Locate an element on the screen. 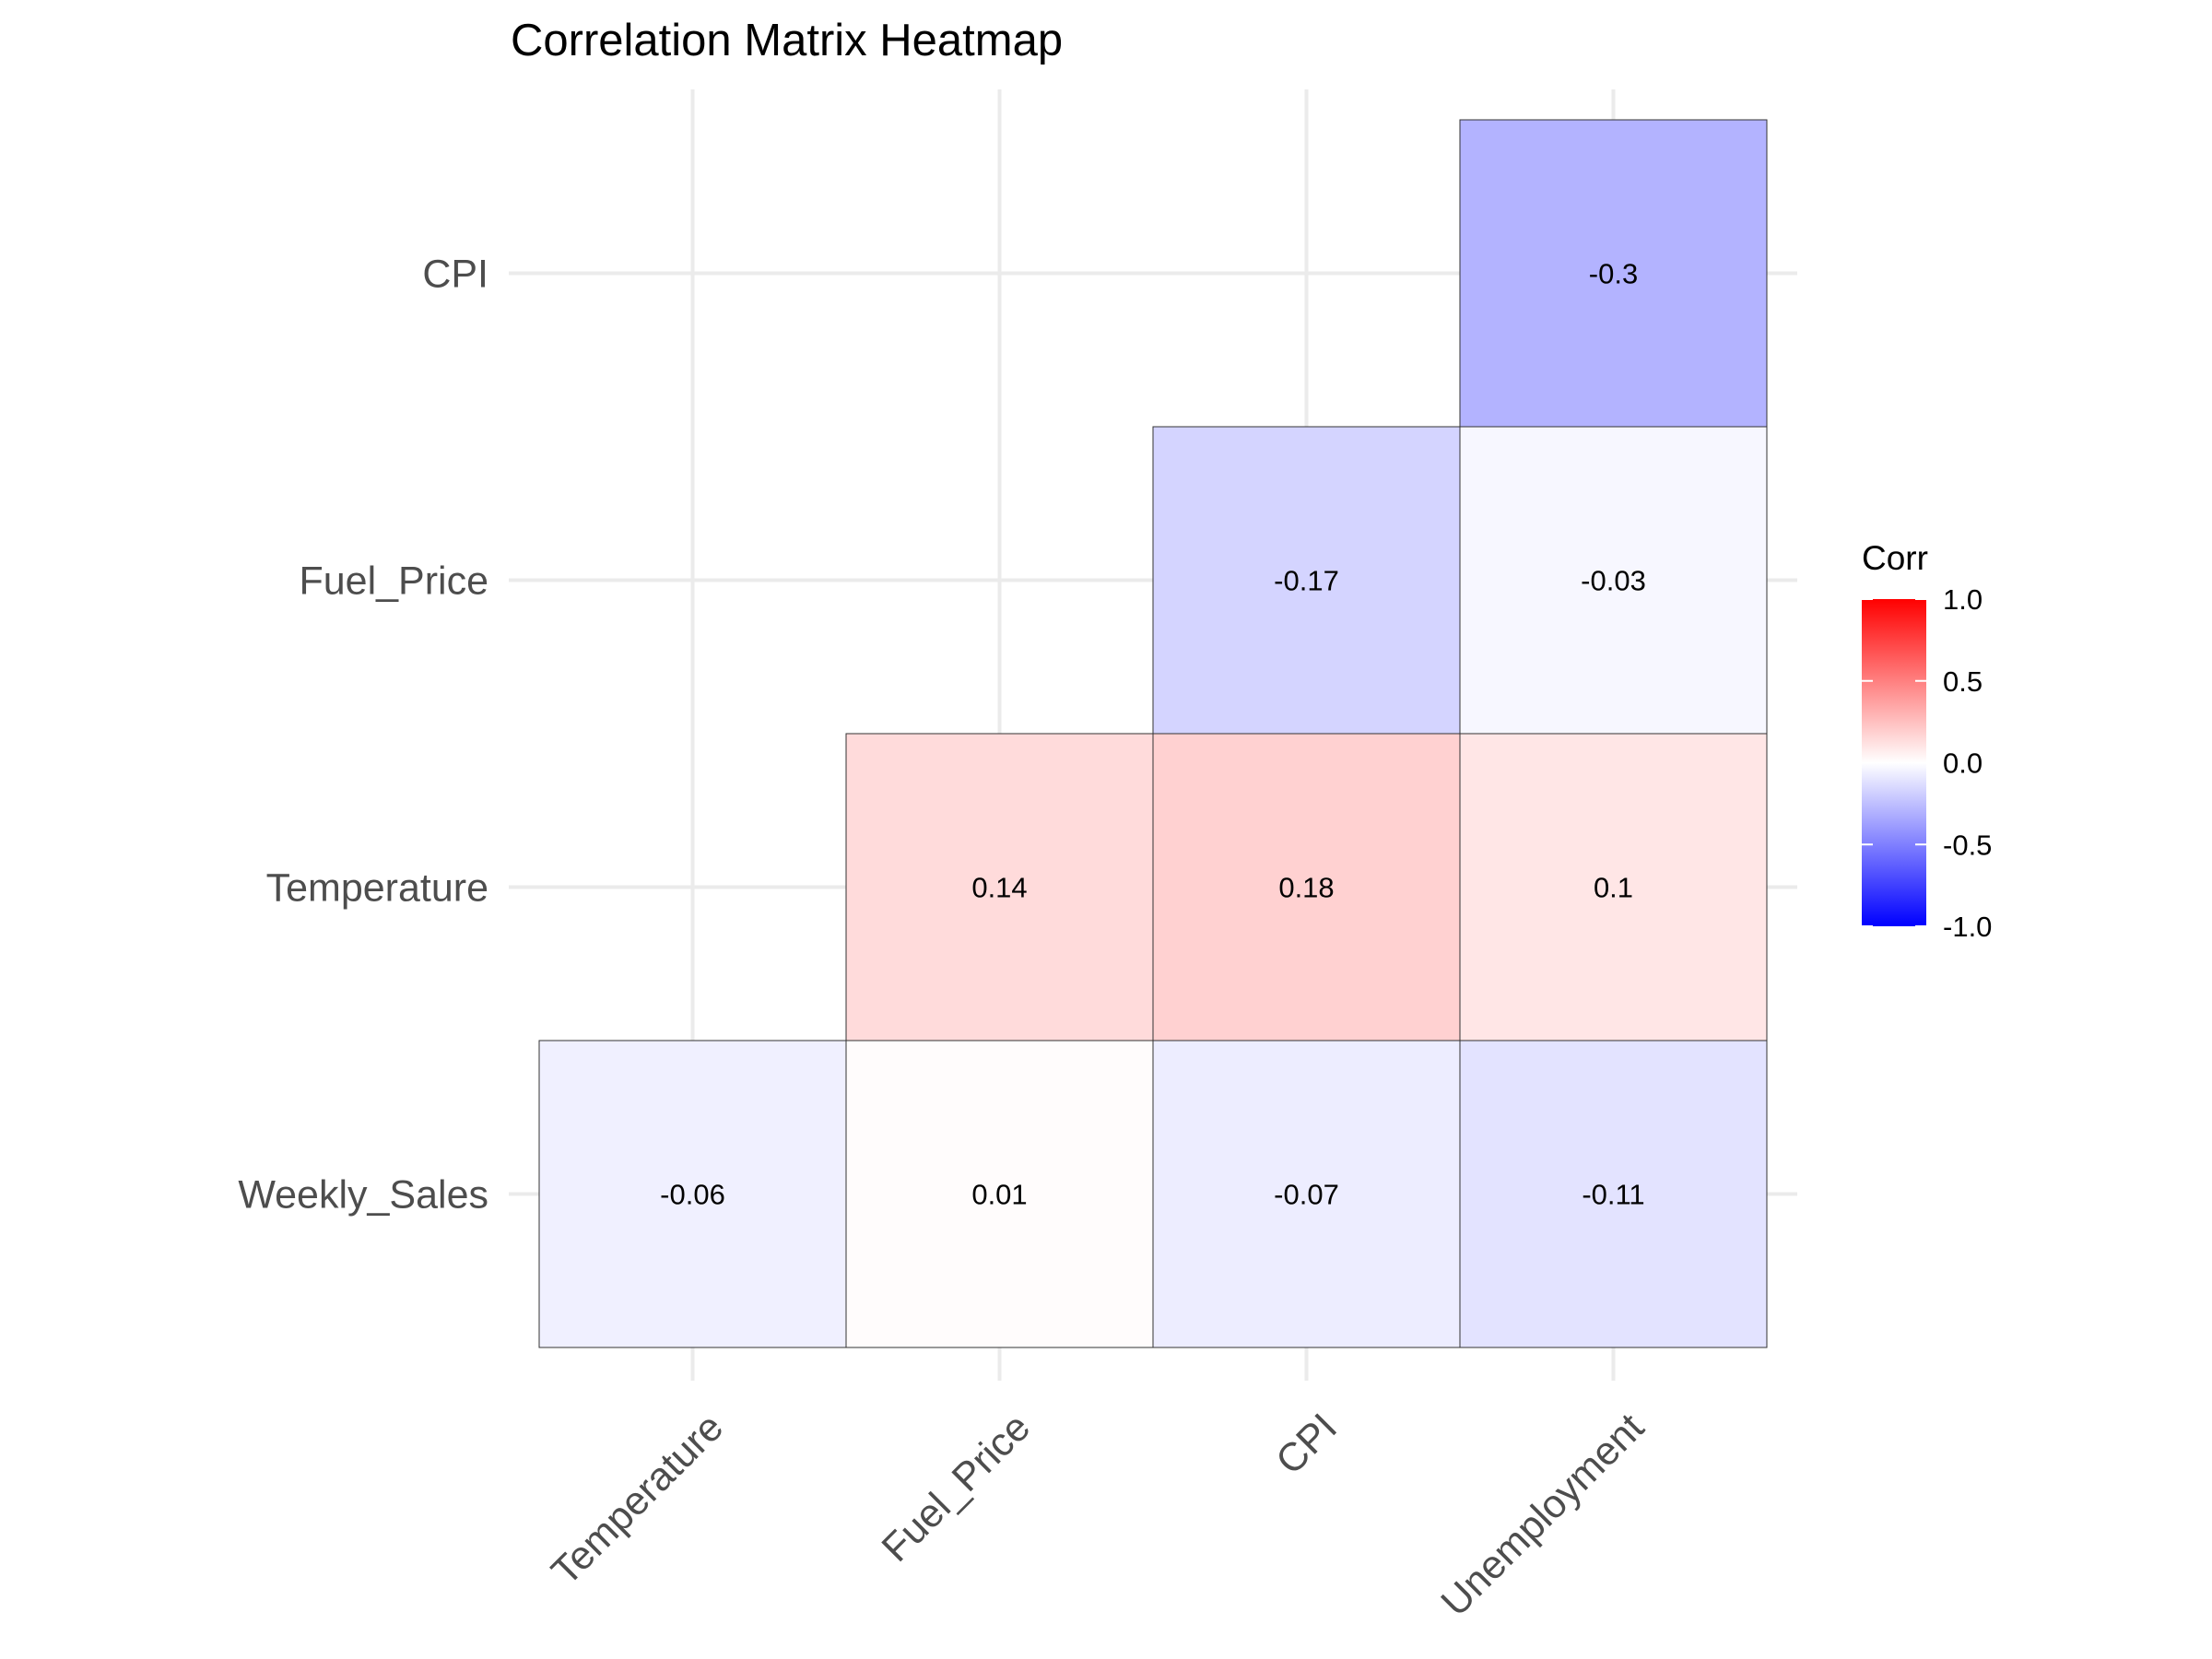 The width and height of the screenshot is (2212, 1659). cell-value-label-unemployment-weekly_sales: -0.11 is located at coordinates (1613, 1195).